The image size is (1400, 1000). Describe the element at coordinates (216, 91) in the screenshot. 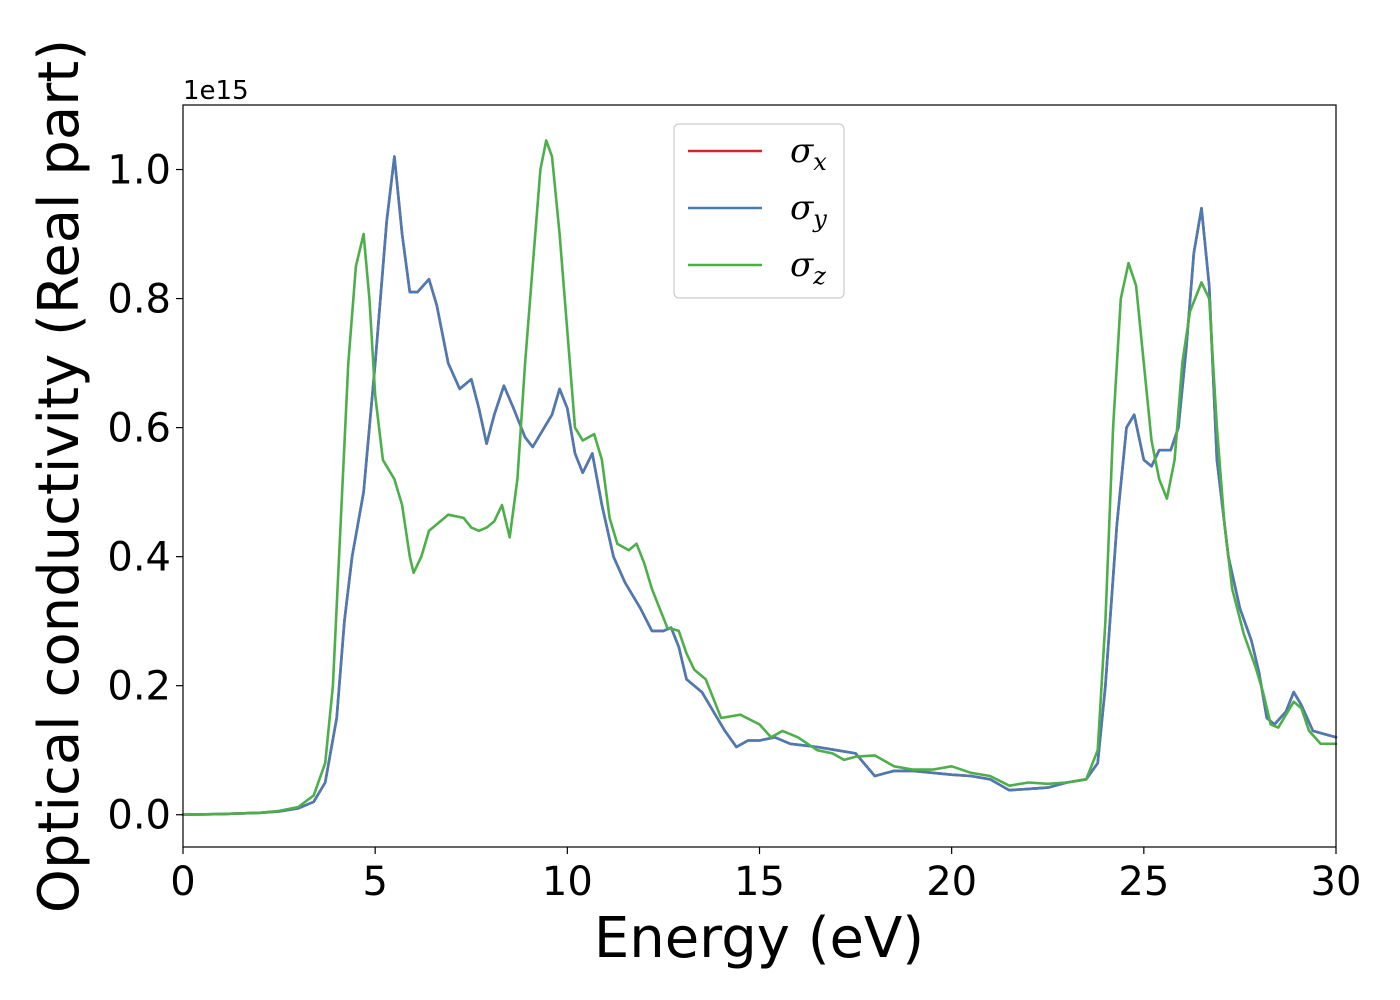

I see `y-exponent-label: 1e15` at that location.